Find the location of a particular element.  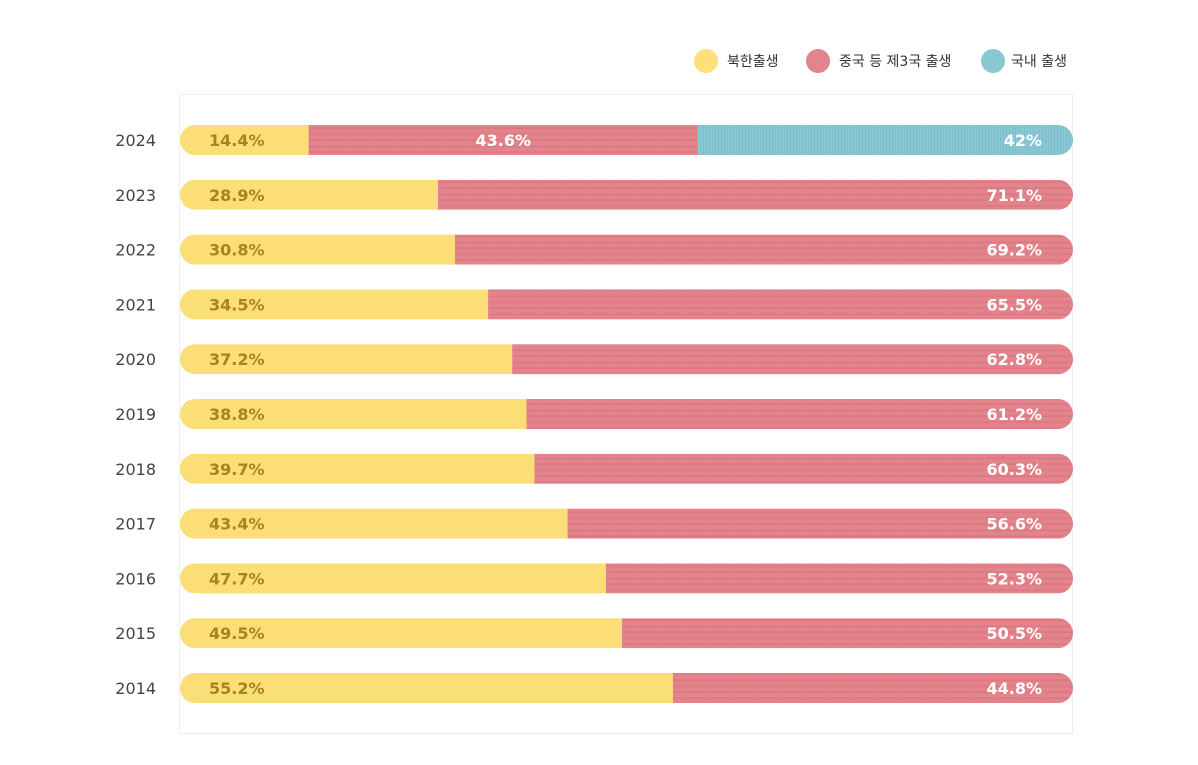

data-label-north-korea-2014: 55.2% is located at coordinates (237, 688).